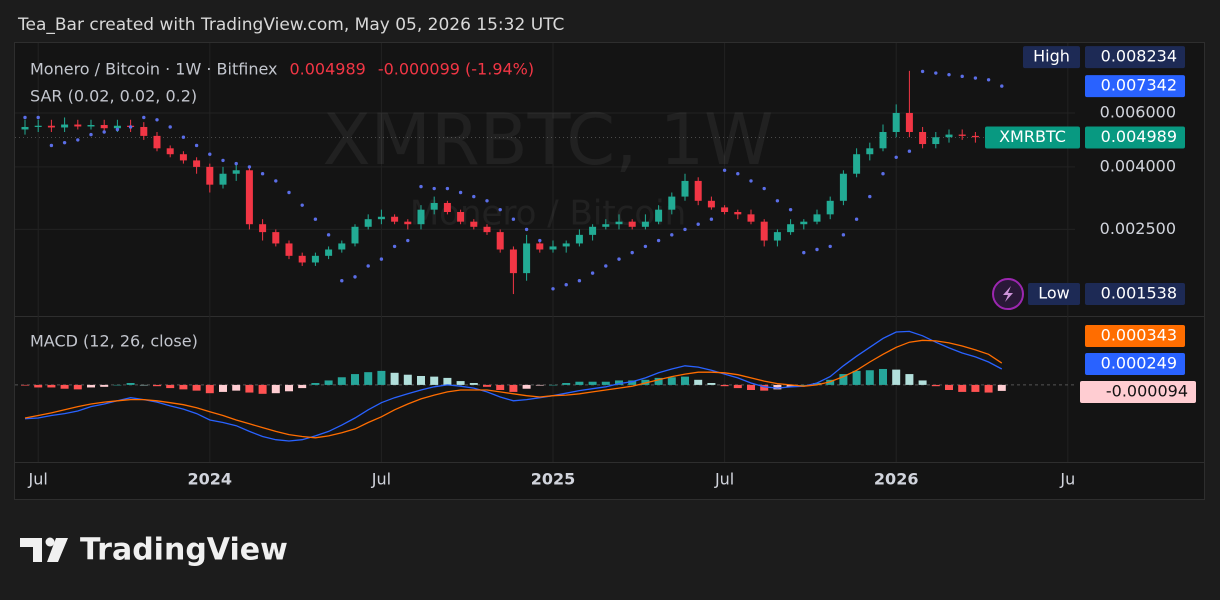  I want to click on low-value: 0.001538, so click(1139, 293).